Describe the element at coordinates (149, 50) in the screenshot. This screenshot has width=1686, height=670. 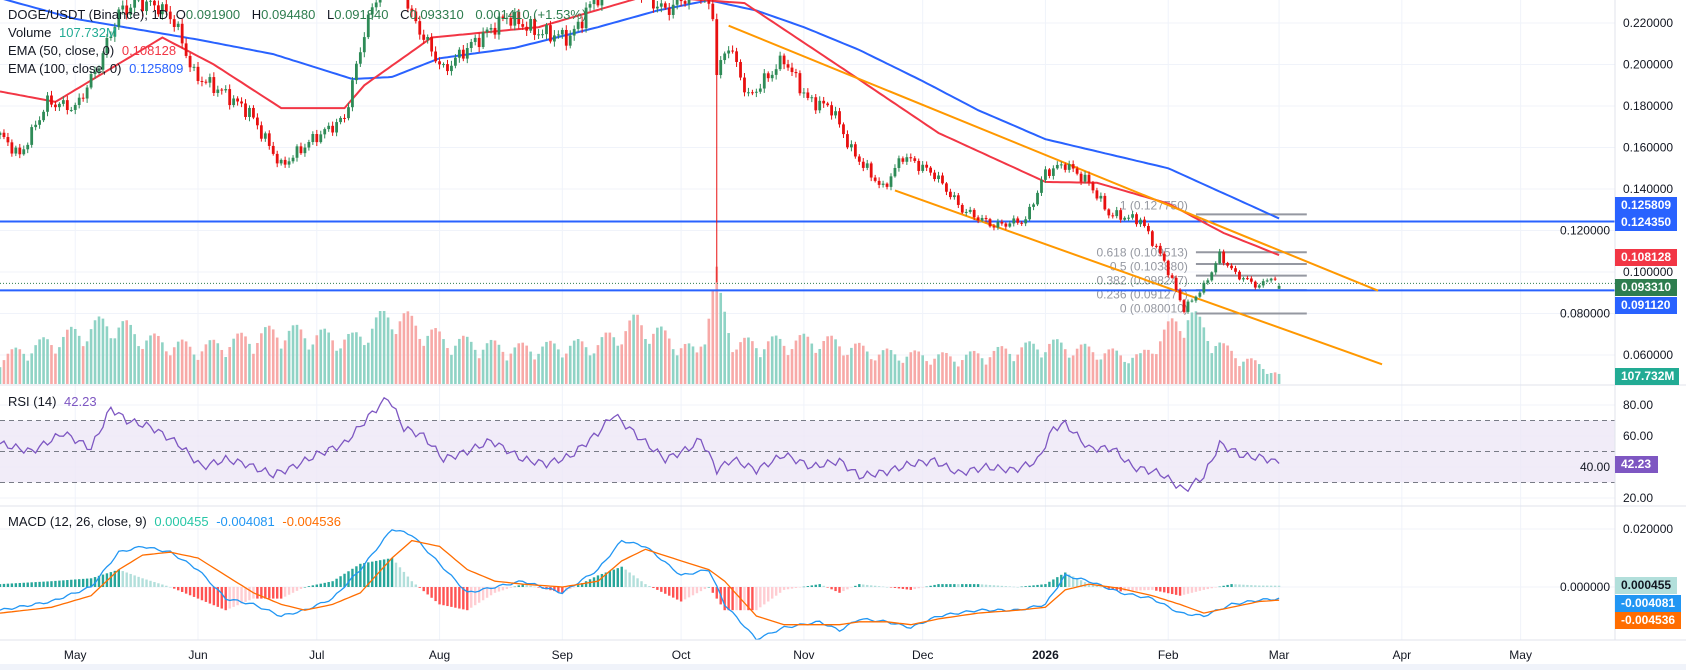
I see `ema50-value: 0.108128` at that location.